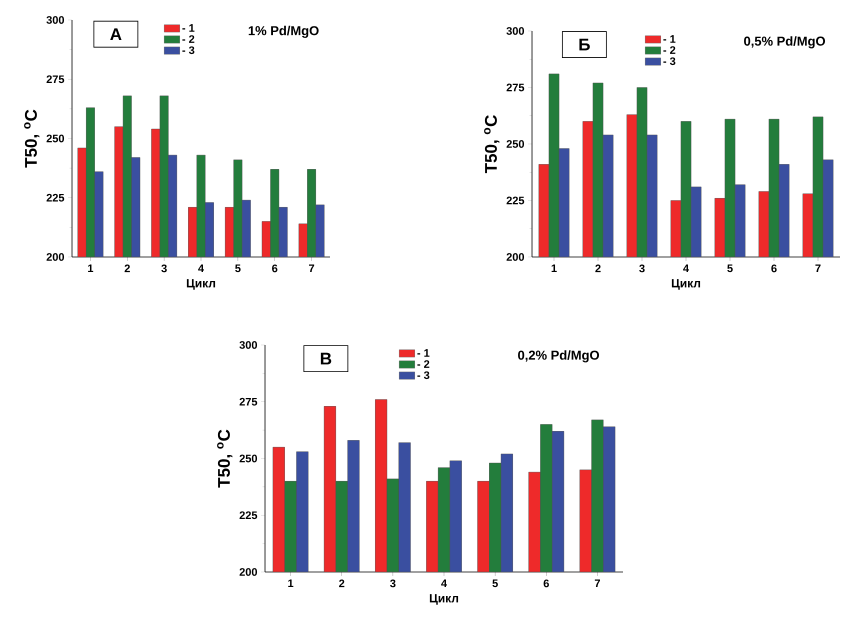 The width and height of the screenshot is (850, 622). What do you see at coordinates (326, 358) in the screenshot?
I see `chart-title: В` at bounding box center [326, 358].